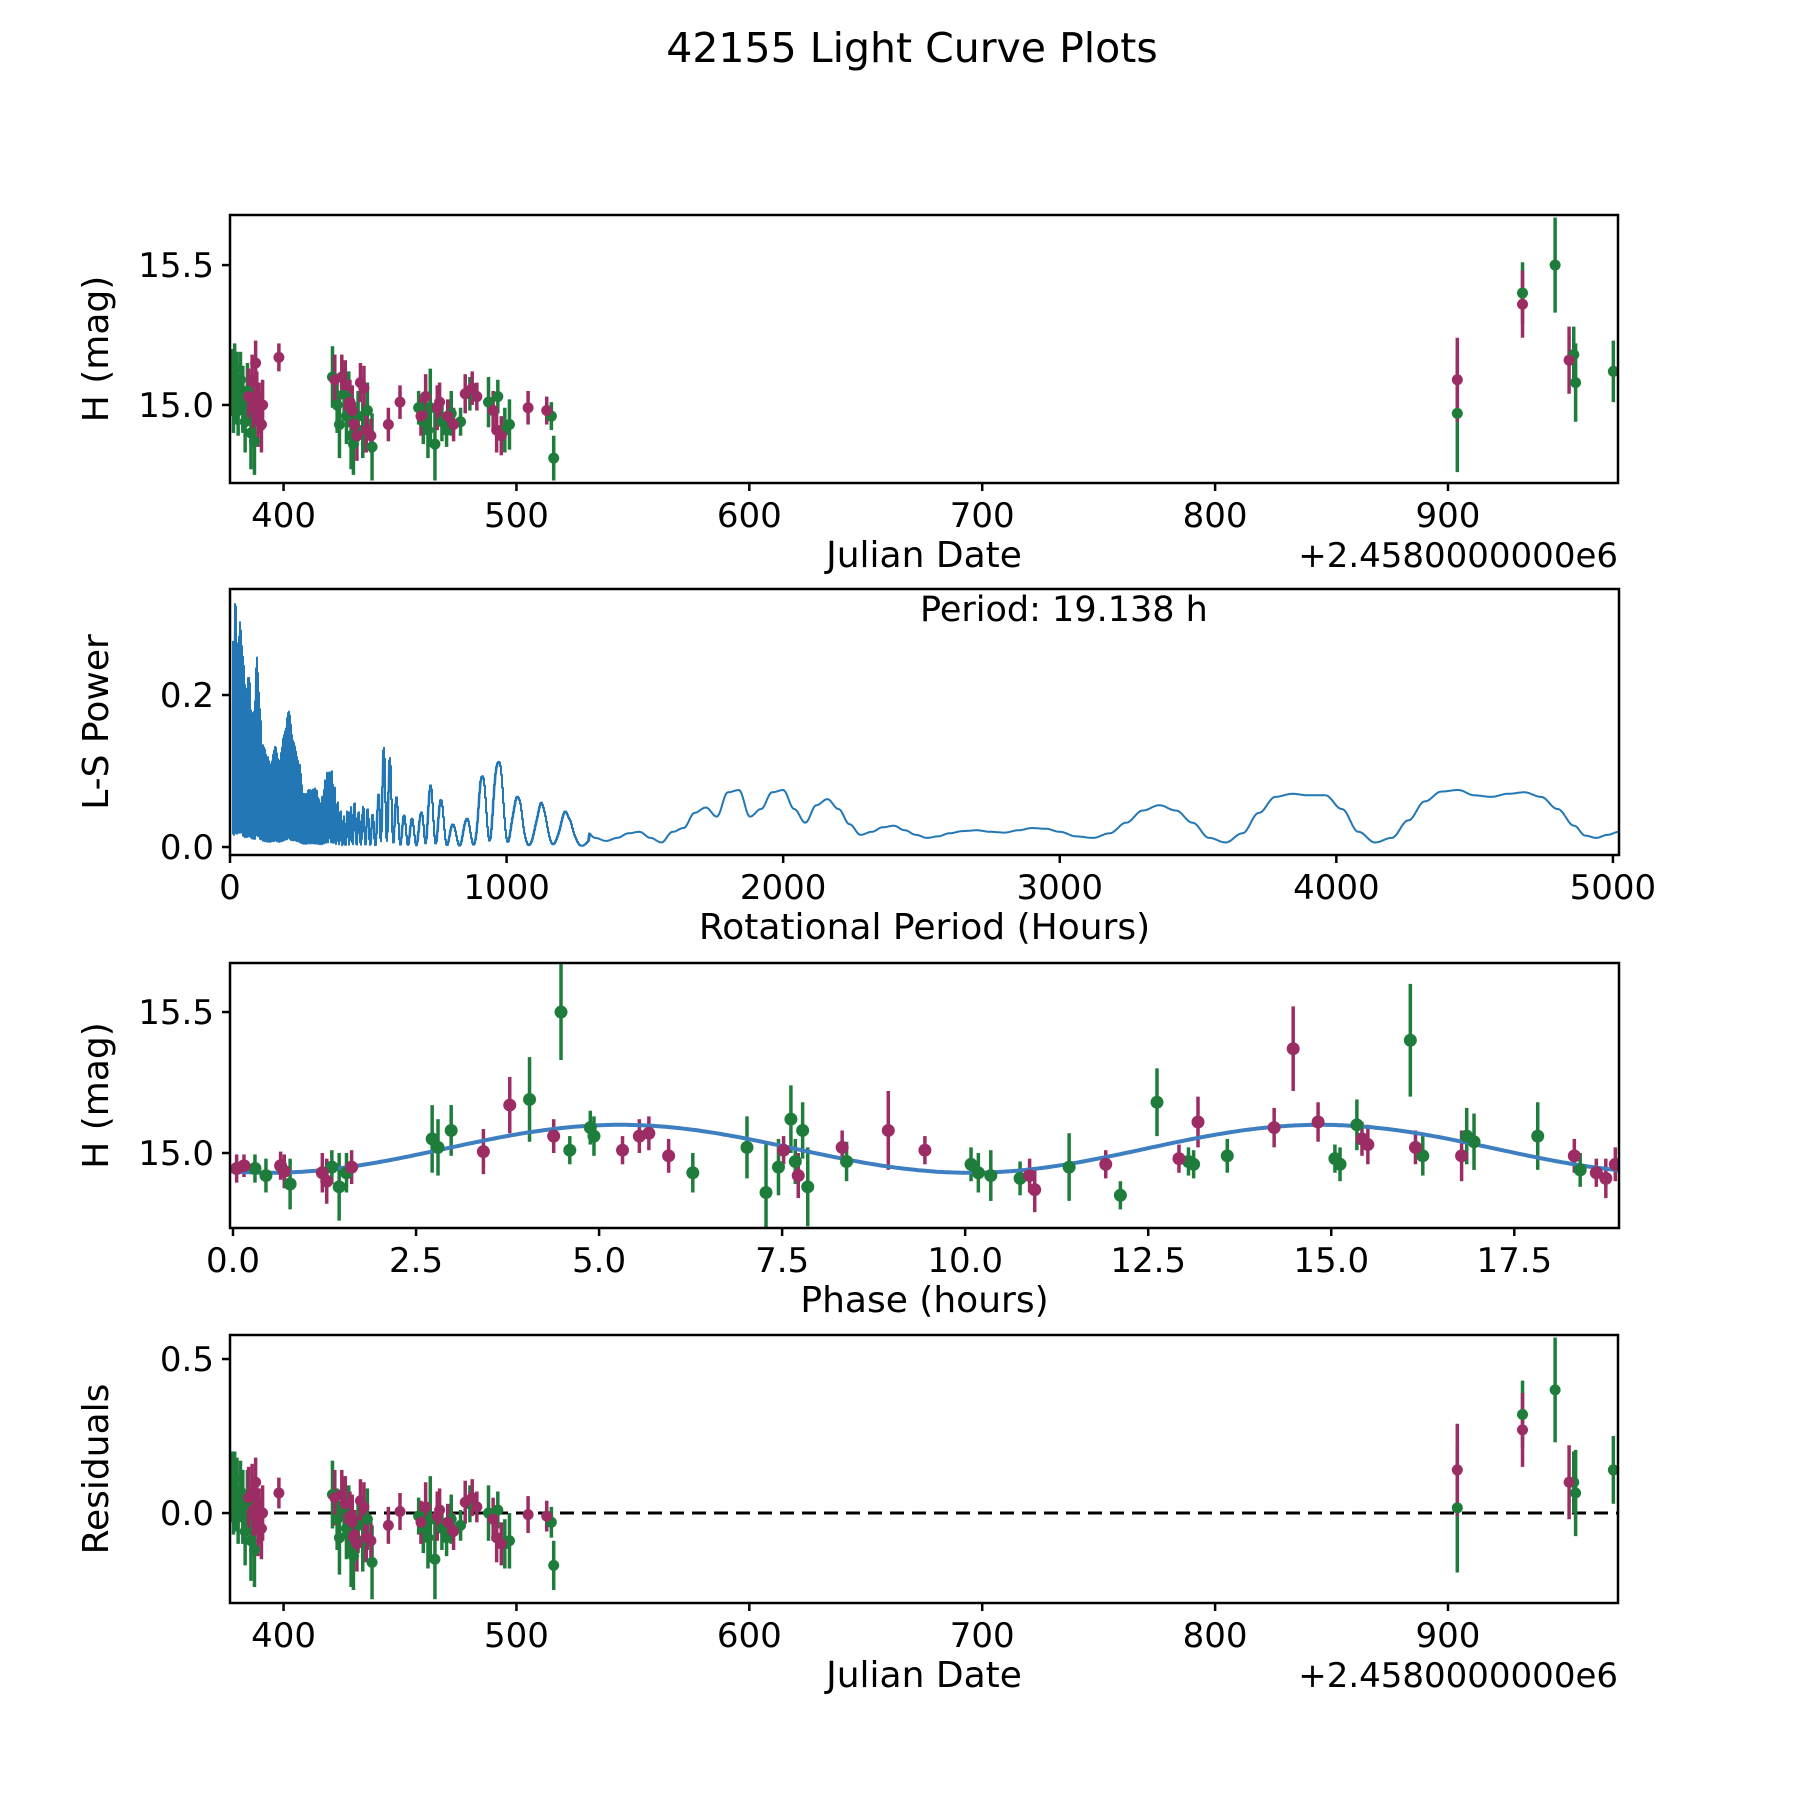 This screenshot has height=1800, width=1800. I want to click on x-tick-label: 10.0, so click(965, 1261).